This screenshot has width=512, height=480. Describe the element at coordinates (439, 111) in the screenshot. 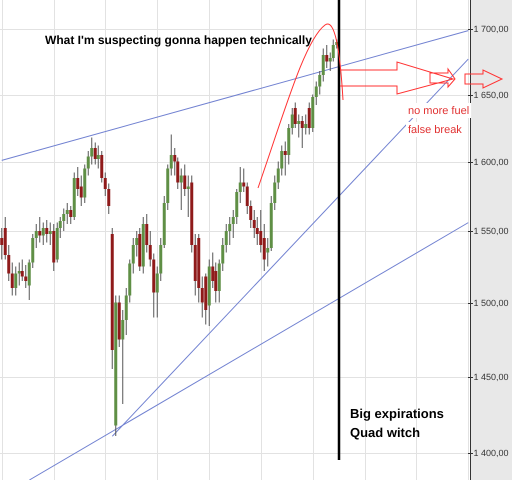

I see `annotation: no more fuel` at that location.